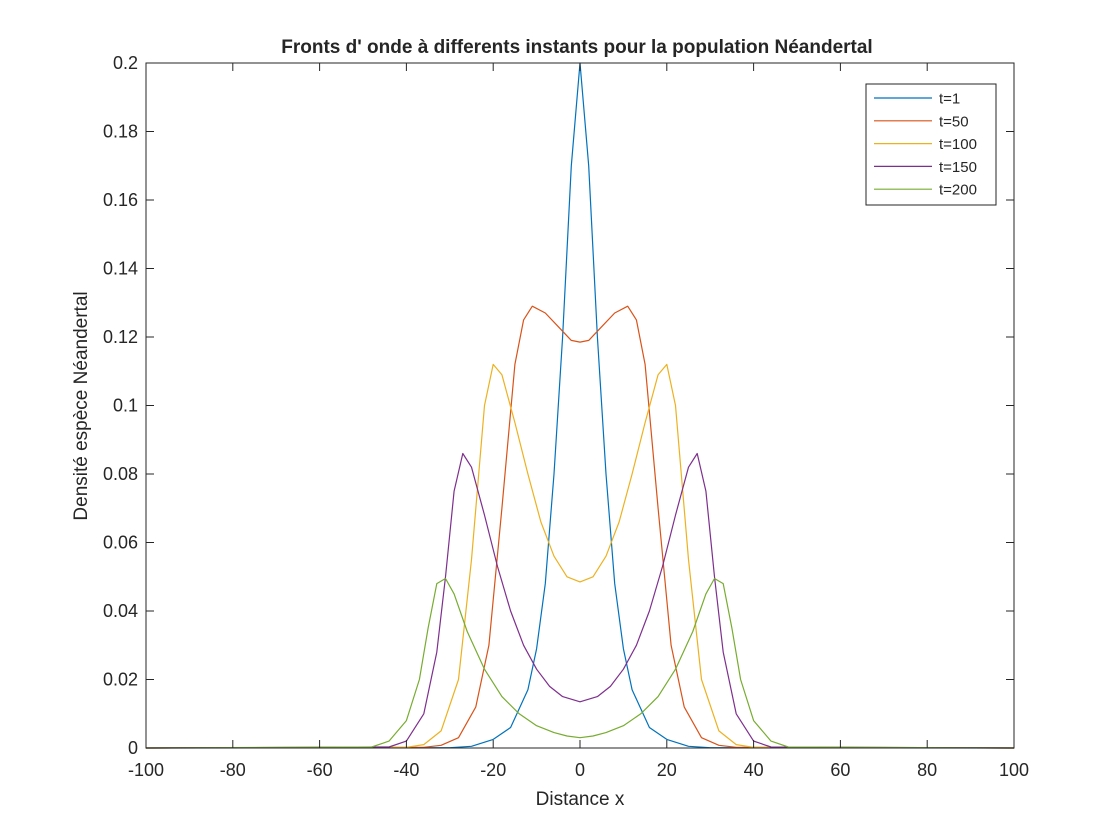  What do you see at coordinates (927, 770) in the screenshot?
I see `x-tick-label: 80` at bounding box center [927, 770].